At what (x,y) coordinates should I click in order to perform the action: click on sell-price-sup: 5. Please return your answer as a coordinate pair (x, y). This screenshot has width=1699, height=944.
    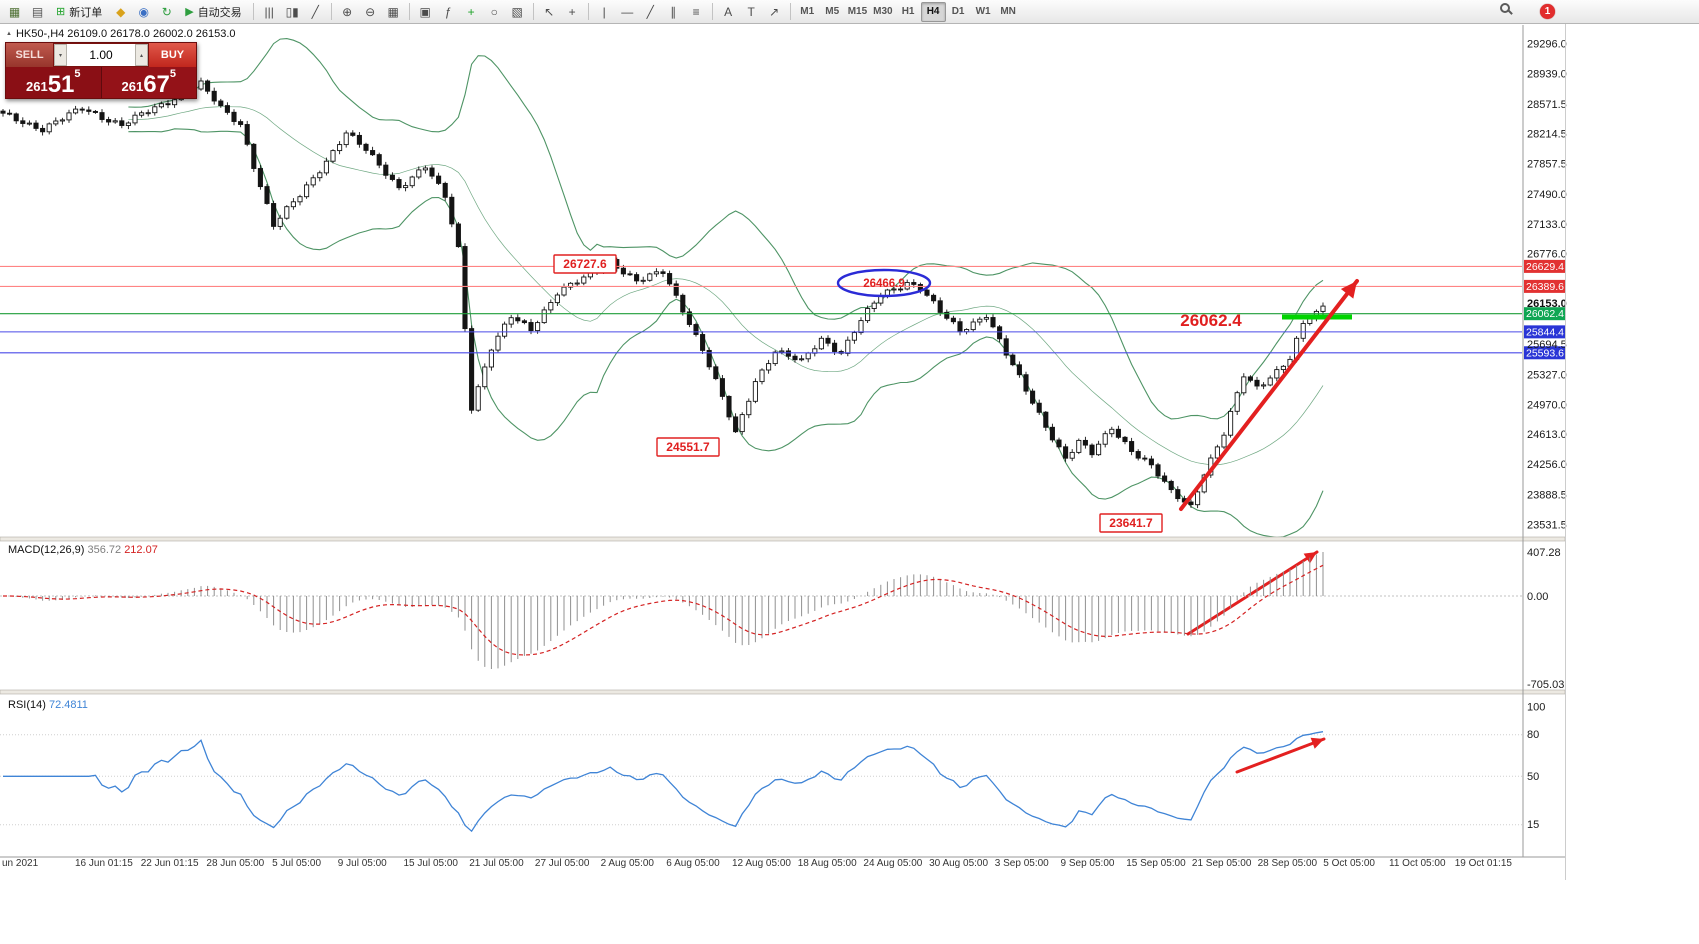
    Looking at the image, I should click on (77, 74).